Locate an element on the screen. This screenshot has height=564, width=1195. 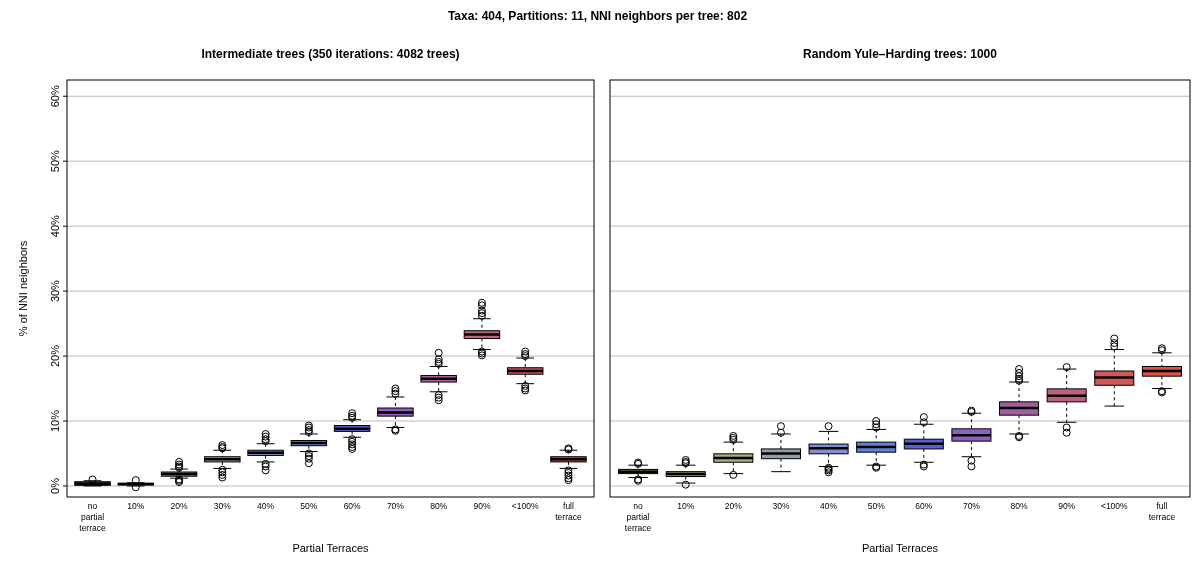
y-tick-label: 40% is located at coordinates (55, 226).